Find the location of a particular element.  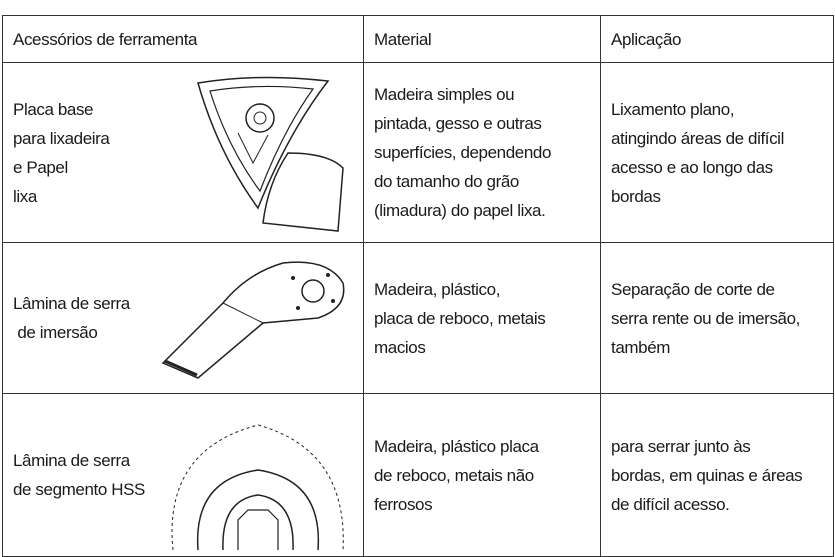

cell-text: para serrar junto às is located at coordinates (681, 446).